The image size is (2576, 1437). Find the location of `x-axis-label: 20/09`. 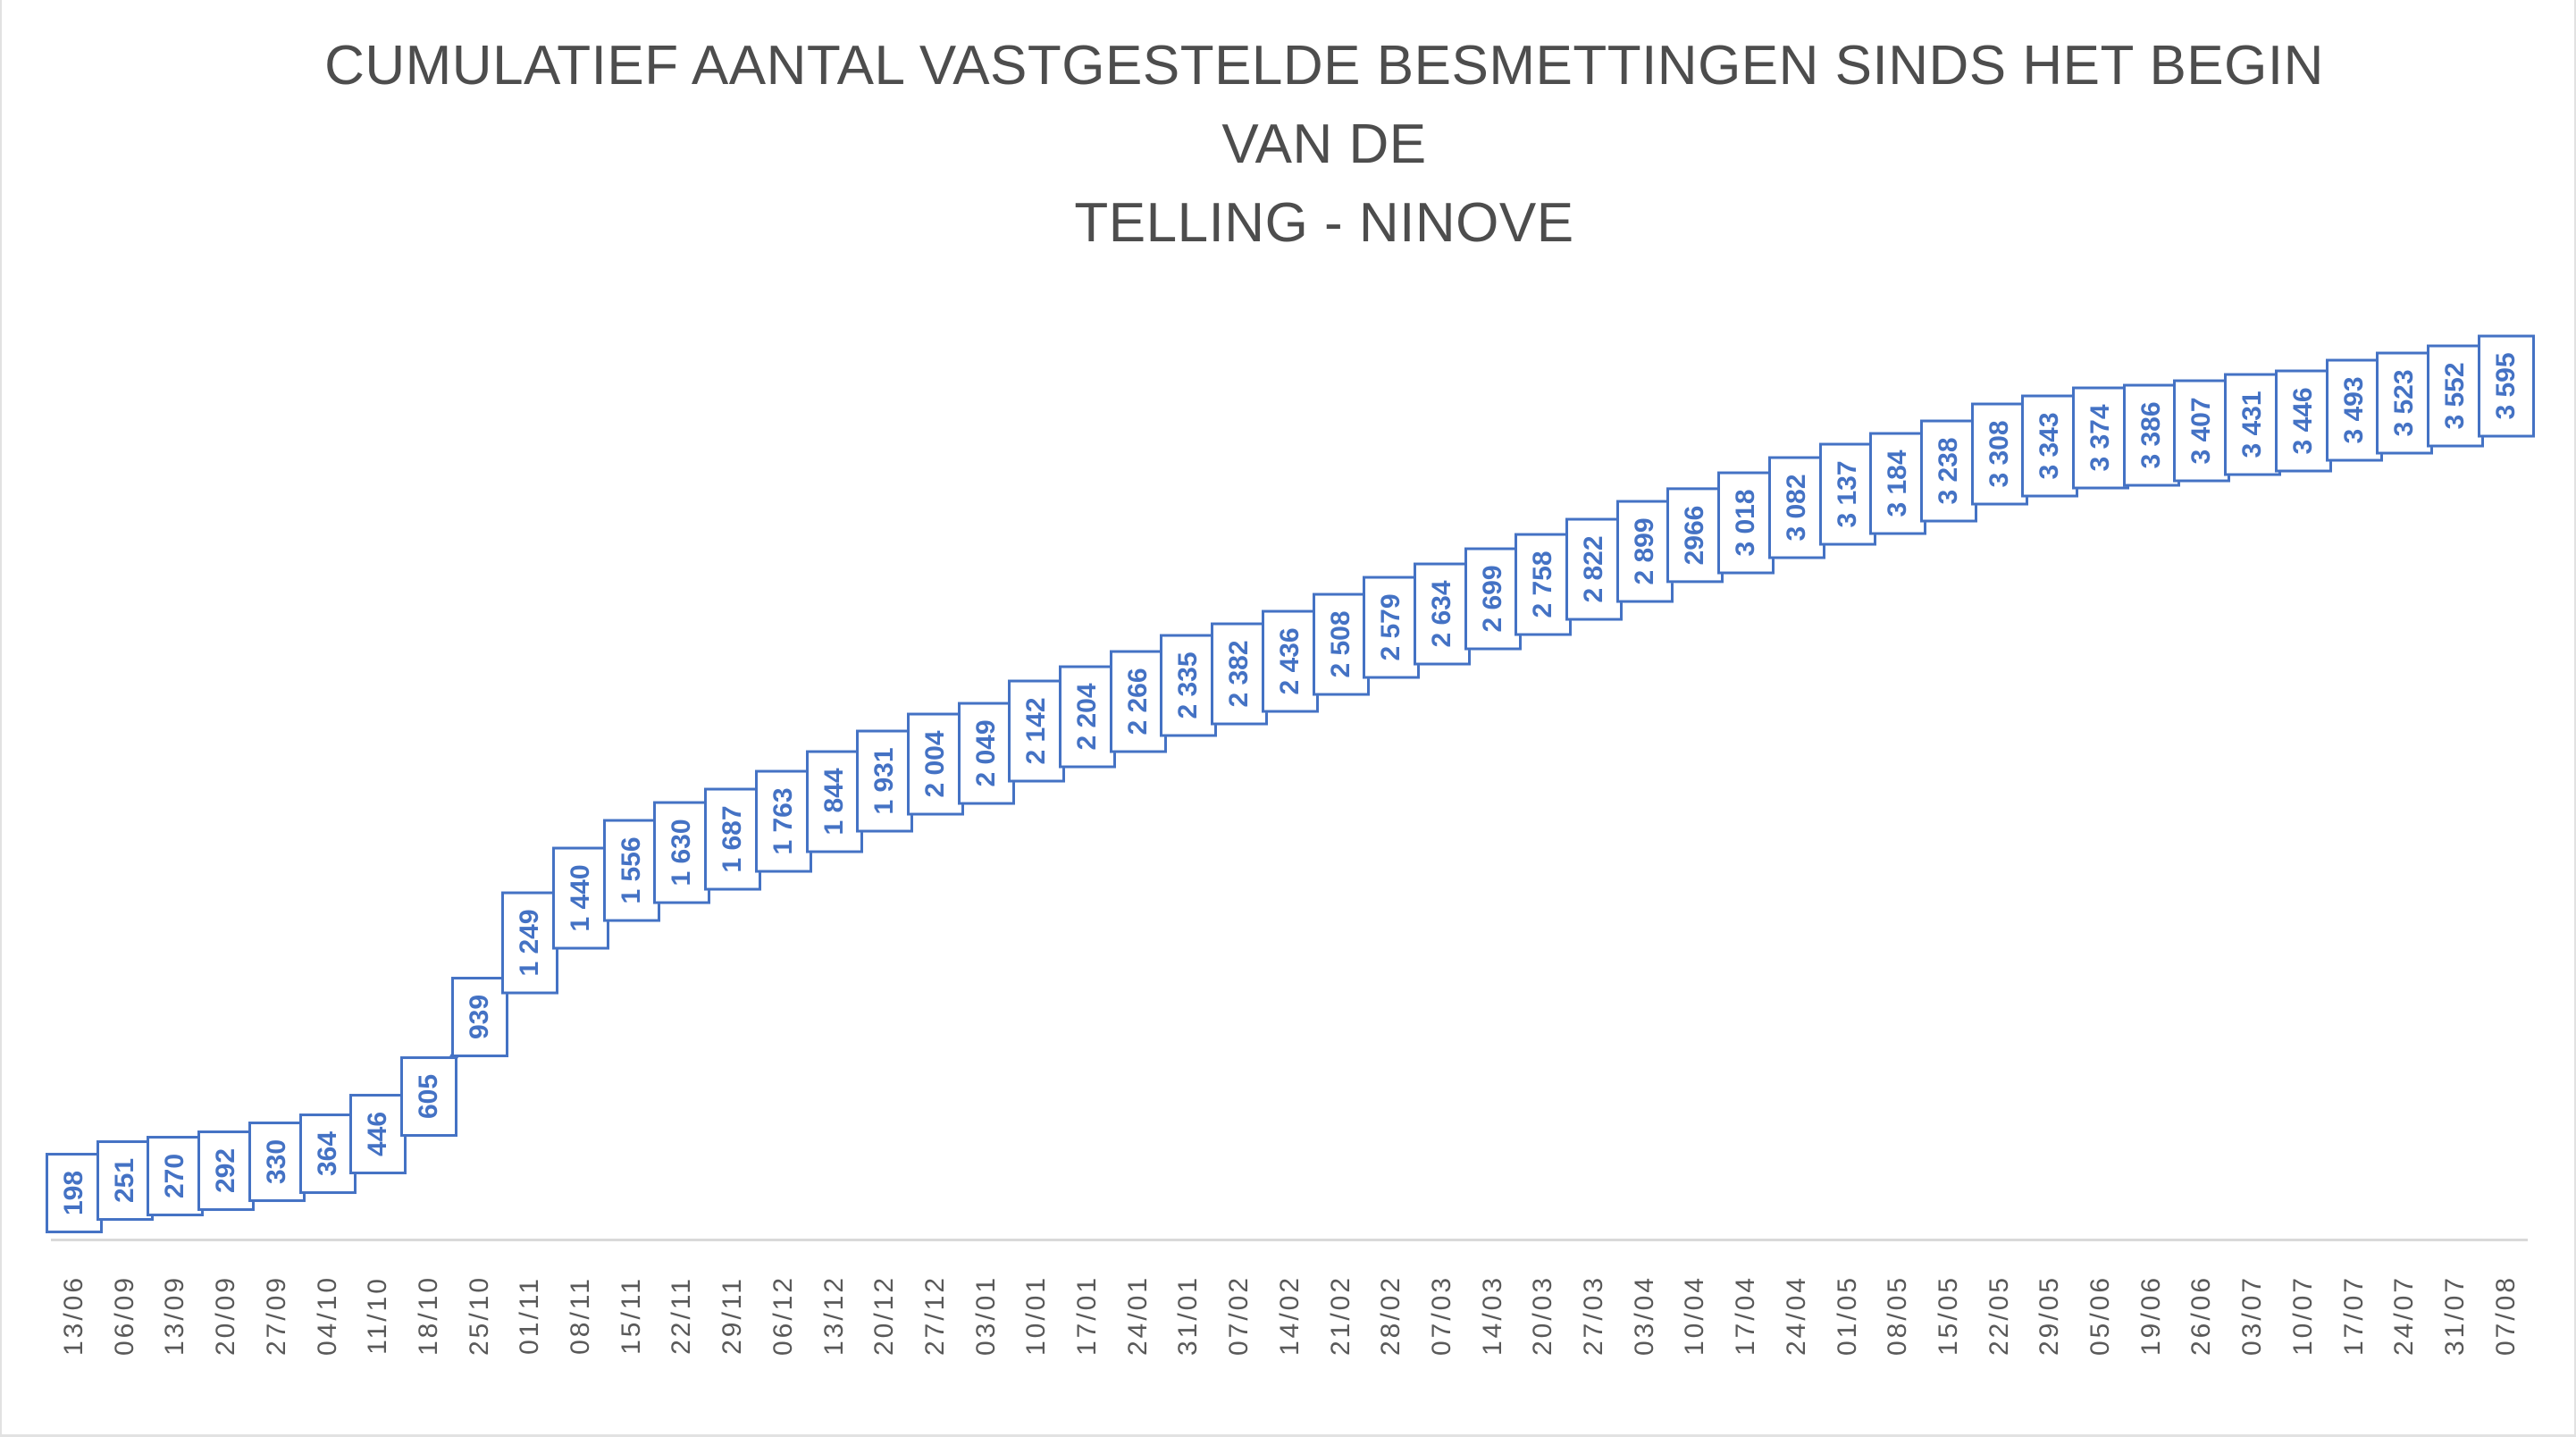

x-axis-label: 20/09 is located at coordinates (226, 1315).